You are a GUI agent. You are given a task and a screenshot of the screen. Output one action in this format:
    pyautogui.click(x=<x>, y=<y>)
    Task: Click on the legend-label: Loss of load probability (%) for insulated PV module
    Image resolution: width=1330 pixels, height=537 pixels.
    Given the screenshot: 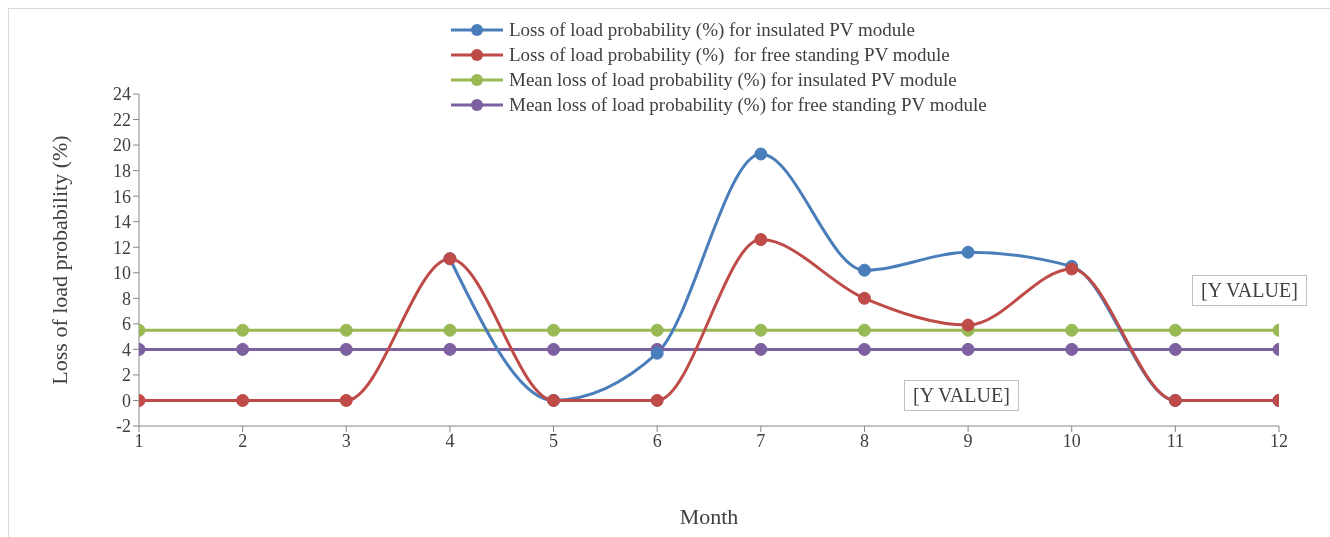 What is the action you would take?
    pyautogui.click(x=712, y=29)
    